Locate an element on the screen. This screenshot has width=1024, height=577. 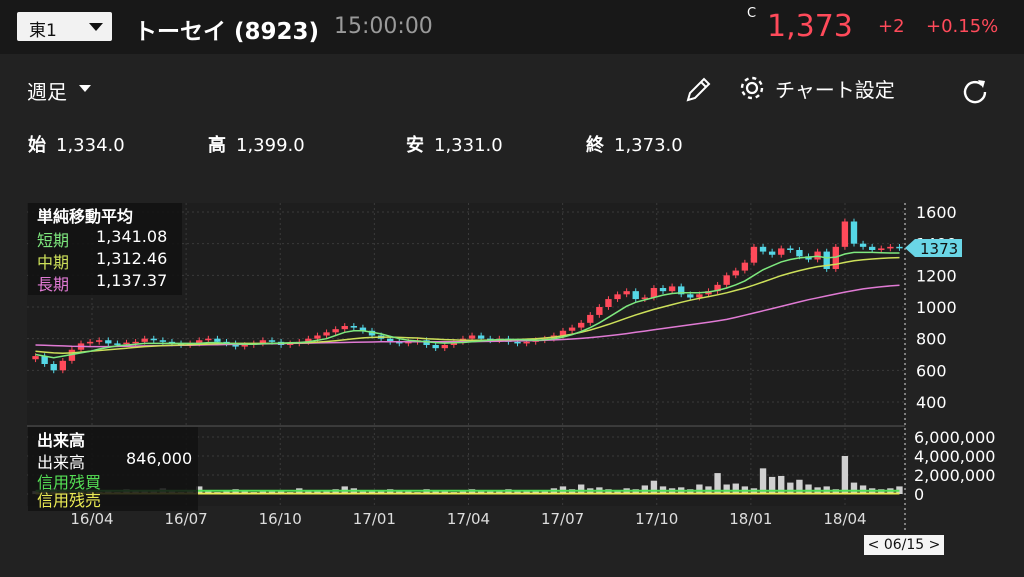
time-tick-label: 18/04 is located at coordinates (844, 519).